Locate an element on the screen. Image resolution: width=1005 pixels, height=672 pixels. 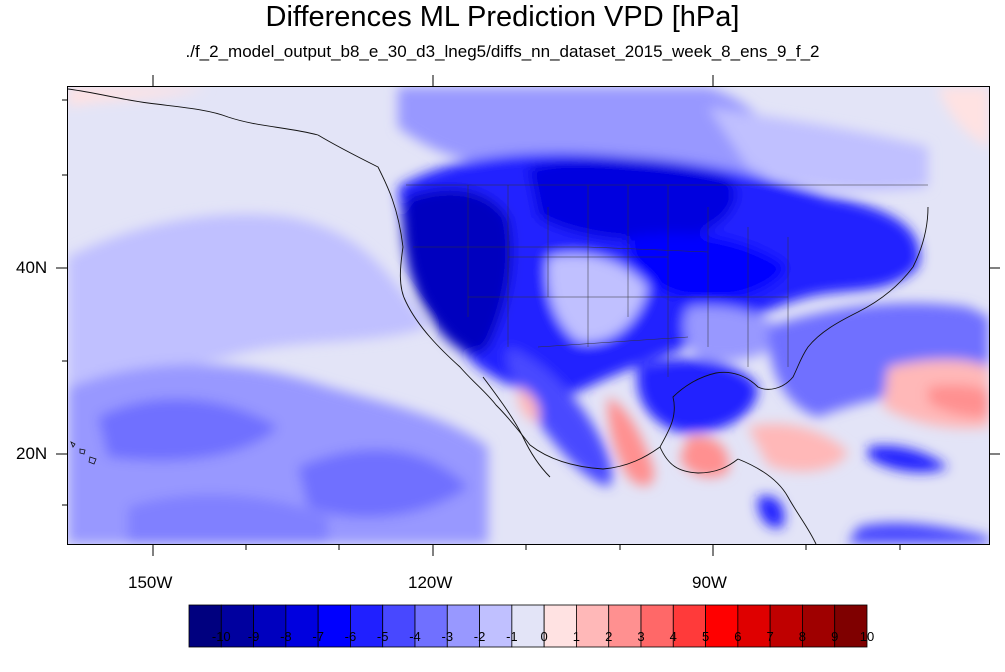
colorbar-label: 7 is located at coordinates (770, 636).